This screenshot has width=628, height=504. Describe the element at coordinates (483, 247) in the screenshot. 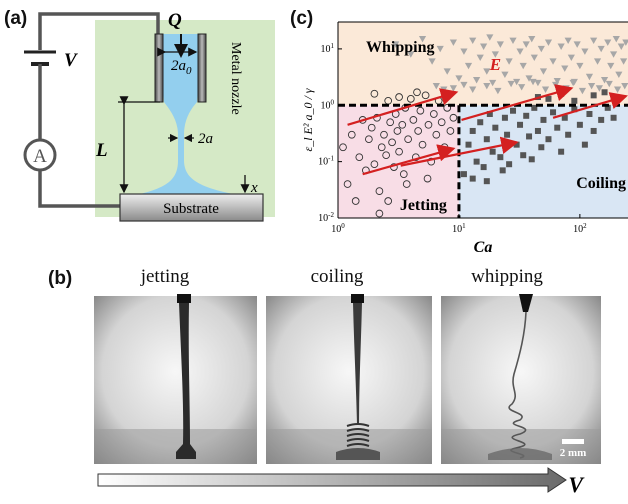

I see `x-axis-label: Ca` at that location.